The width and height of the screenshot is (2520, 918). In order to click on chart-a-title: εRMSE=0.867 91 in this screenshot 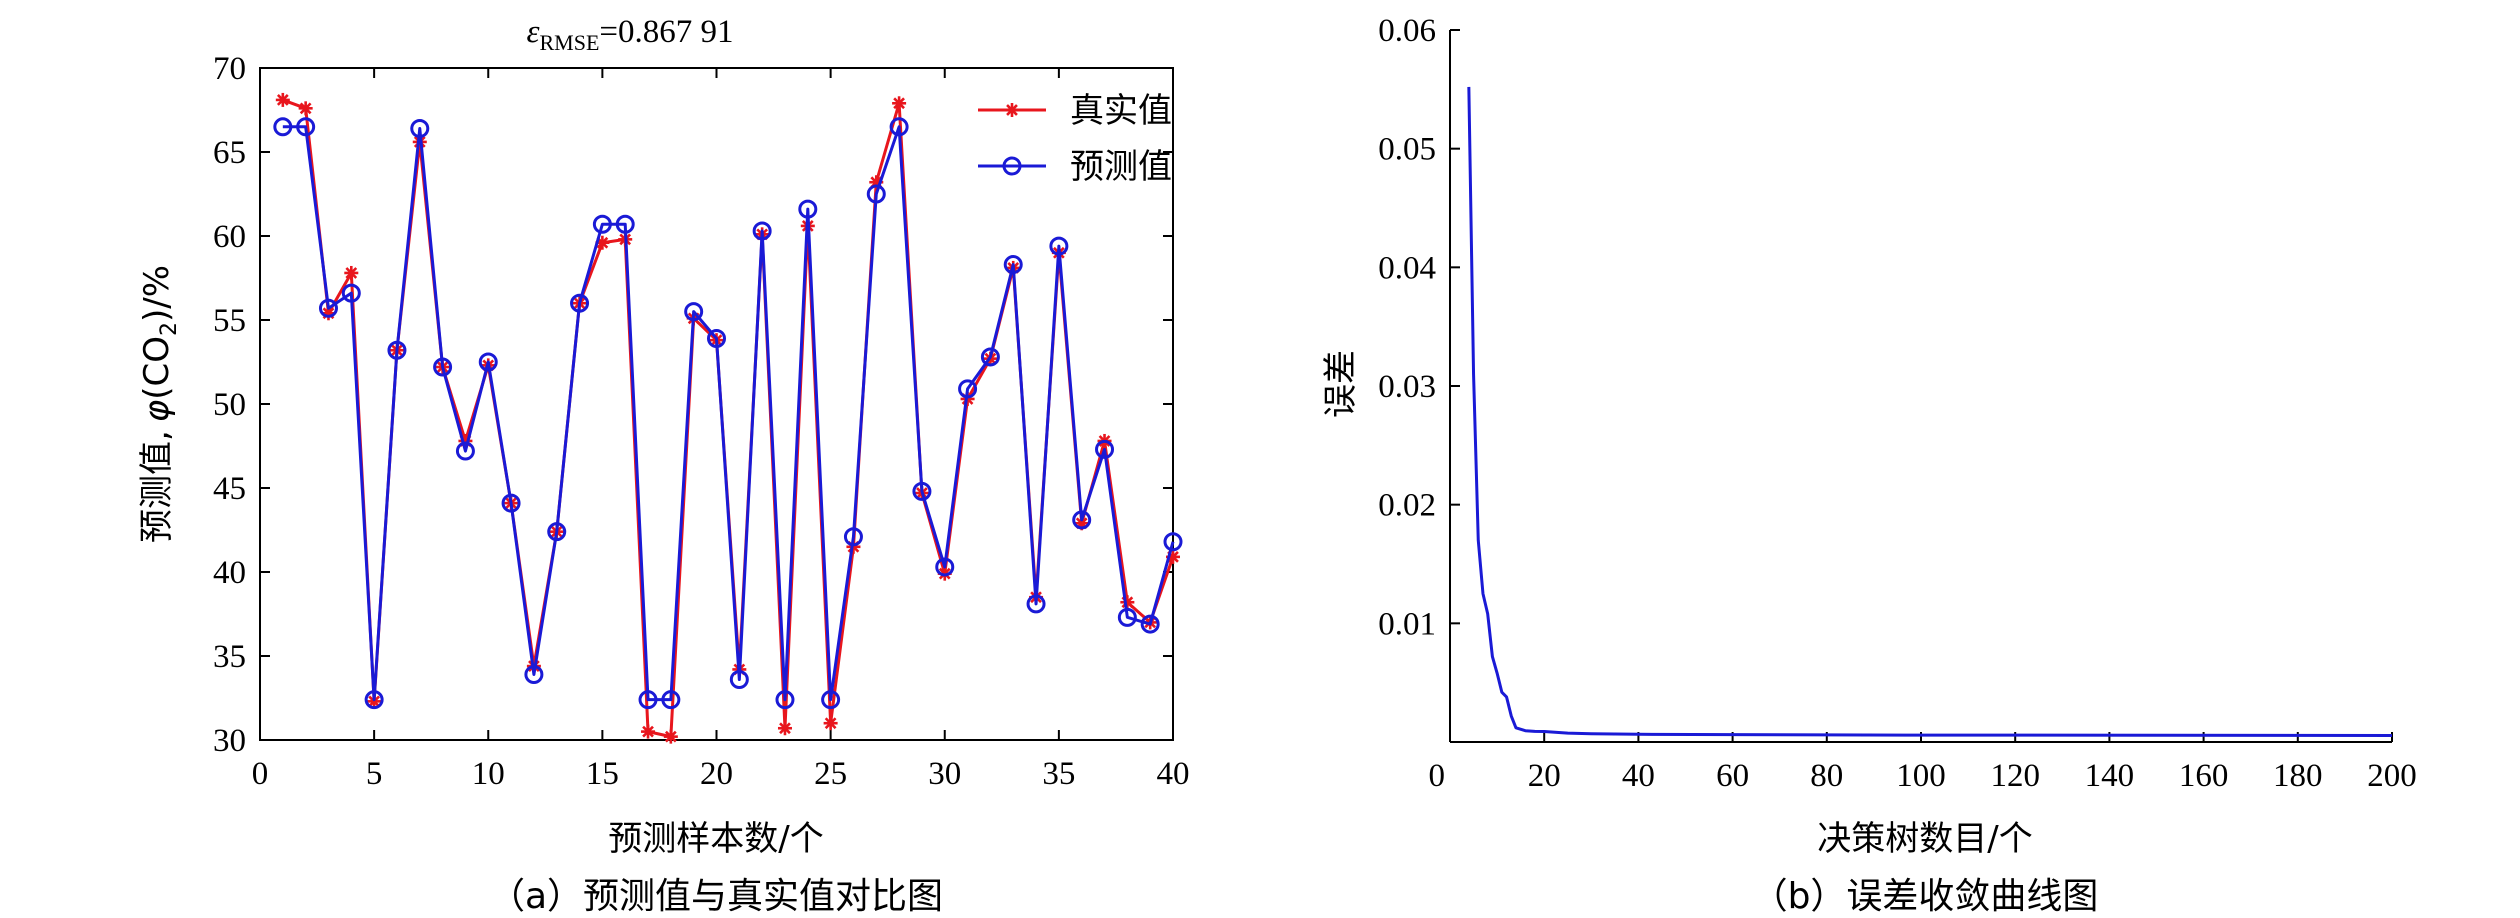, I will do `click(629, 34)`.